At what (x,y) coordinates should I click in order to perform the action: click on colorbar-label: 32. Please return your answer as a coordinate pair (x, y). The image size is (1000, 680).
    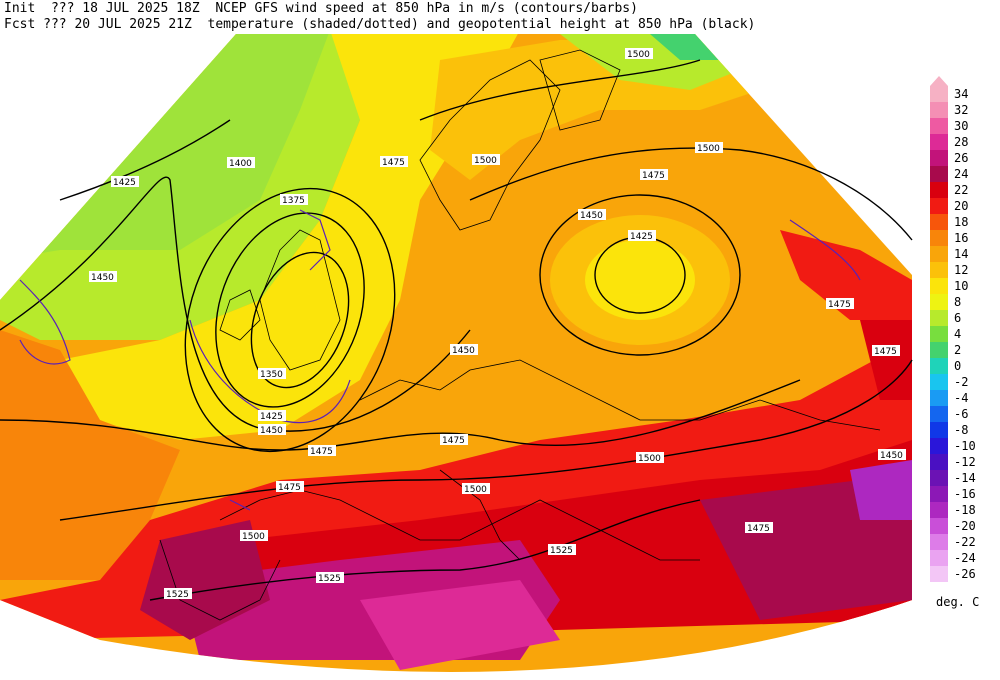
    Looking at the image, I should click on (961, 110).